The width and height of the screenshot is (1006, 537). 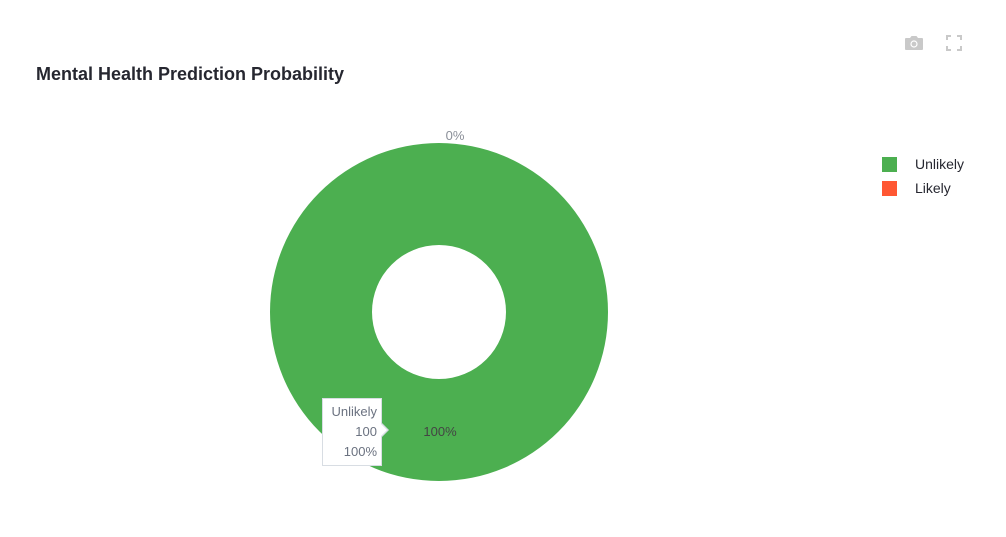 I want to click on legend-swatch-likely, so click(x=889, y=188).